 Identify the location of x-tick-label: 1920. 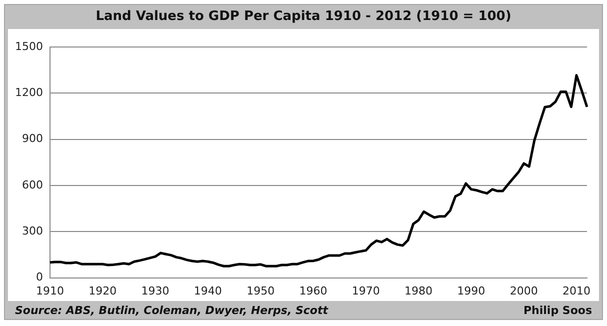
(102, 291).